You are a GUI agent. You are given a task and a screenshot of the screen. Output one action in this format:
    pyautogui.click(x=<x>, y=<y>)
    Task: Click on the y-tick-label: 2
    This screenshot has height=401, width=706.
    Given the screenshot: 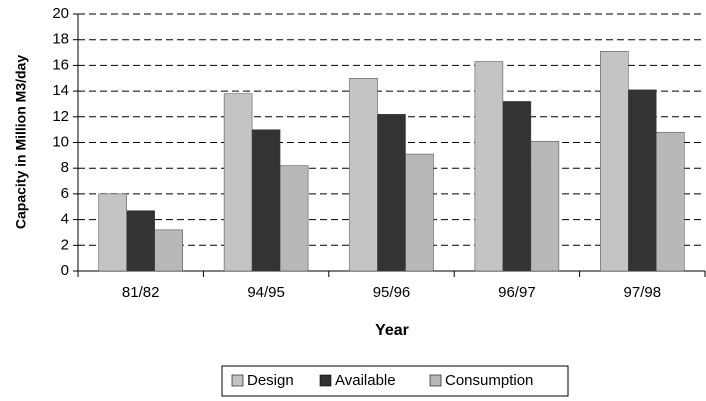 What is the action you would take?
    pyautogui.click(x=65, y=244)
    